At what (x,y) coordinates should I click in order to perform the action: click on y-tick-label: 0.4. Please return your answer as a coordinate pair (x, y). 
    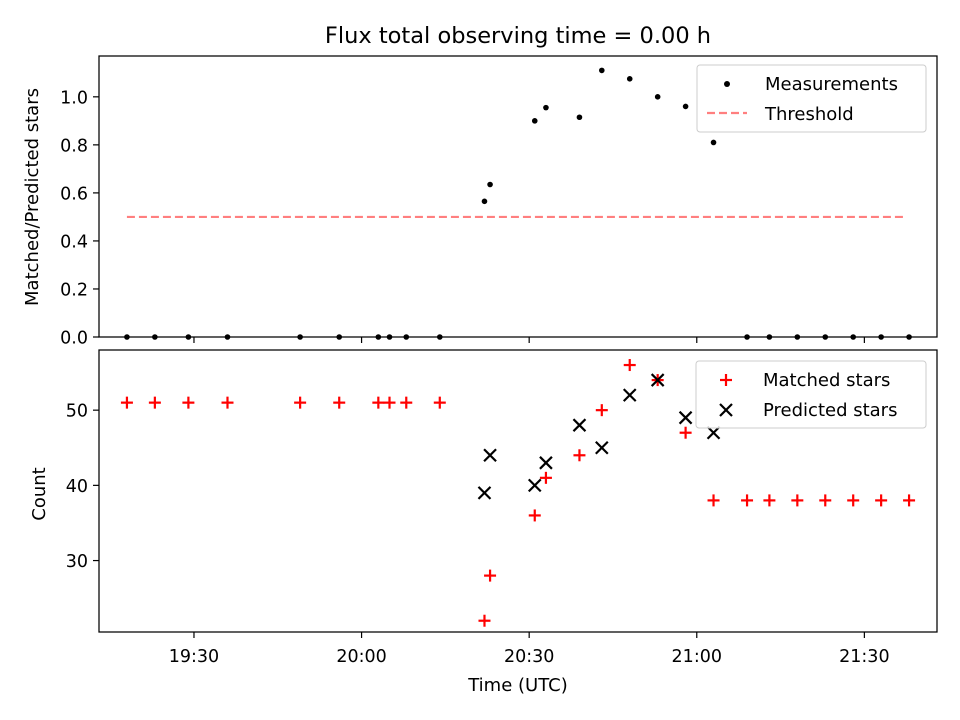
    Looking at the image, I should click on (74, 242).